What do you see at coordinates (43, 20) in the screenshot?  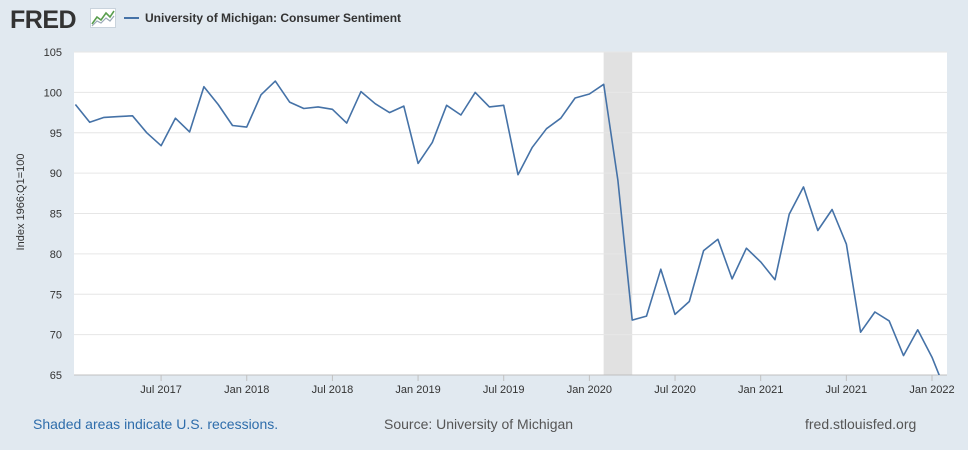 I see `fred-logo: FRED` at bounding box center [43, 20].